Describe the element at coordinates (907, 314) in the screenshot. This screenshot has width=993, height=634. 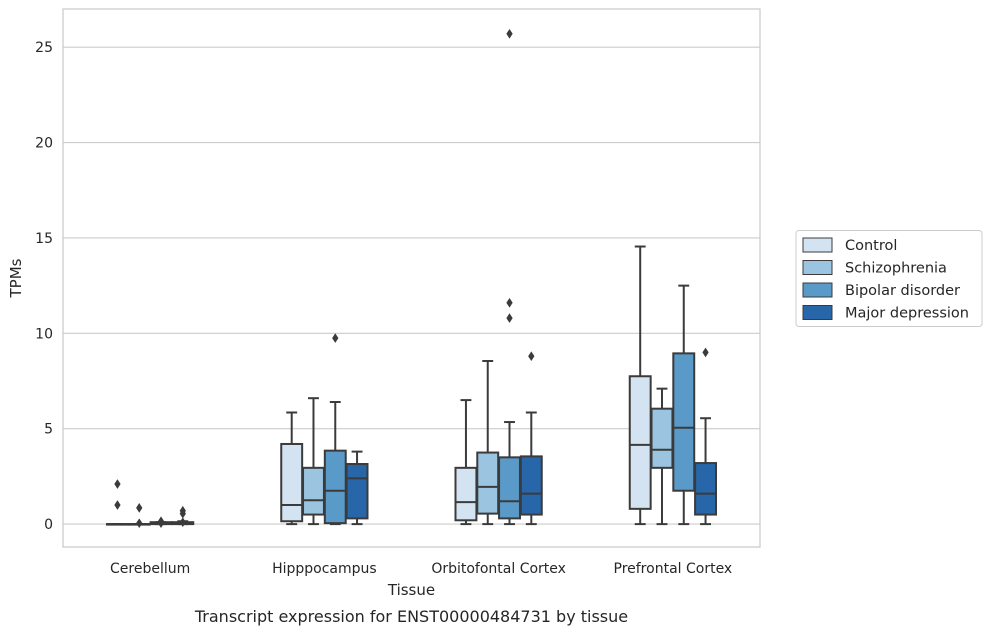
I see `legend-label: Major depression` at that location.